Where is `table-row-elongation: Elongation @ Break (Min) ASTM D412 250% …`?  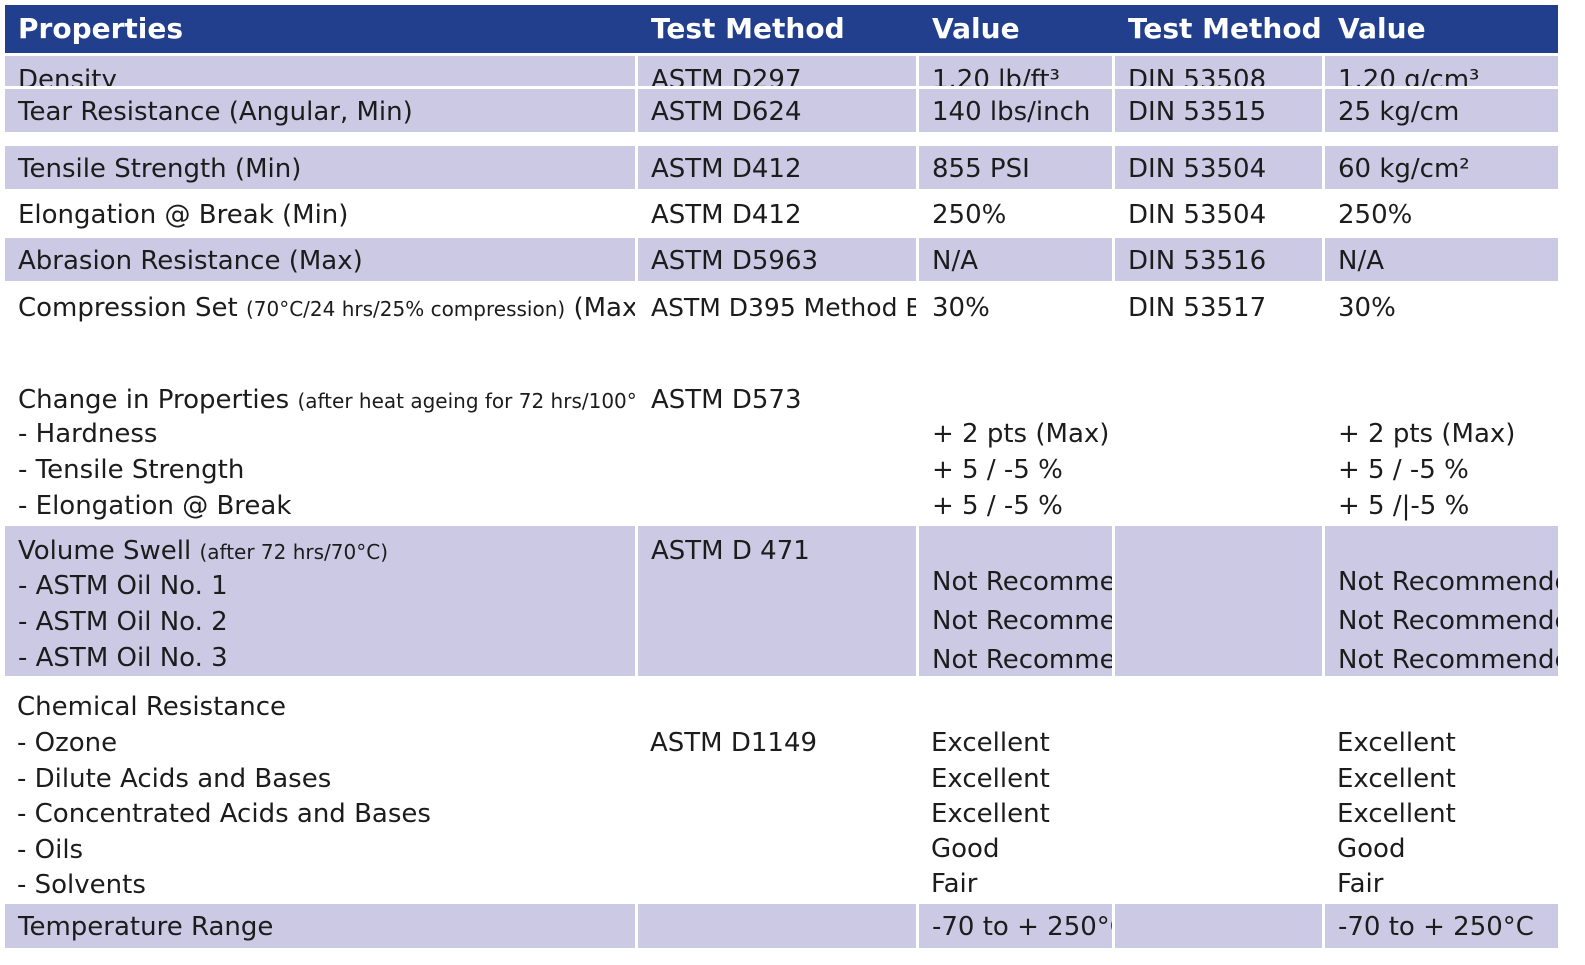 table-row-elongation: Elongation @ Break (Min) ASTM D412 250% … is located at coordinates (781, 213).